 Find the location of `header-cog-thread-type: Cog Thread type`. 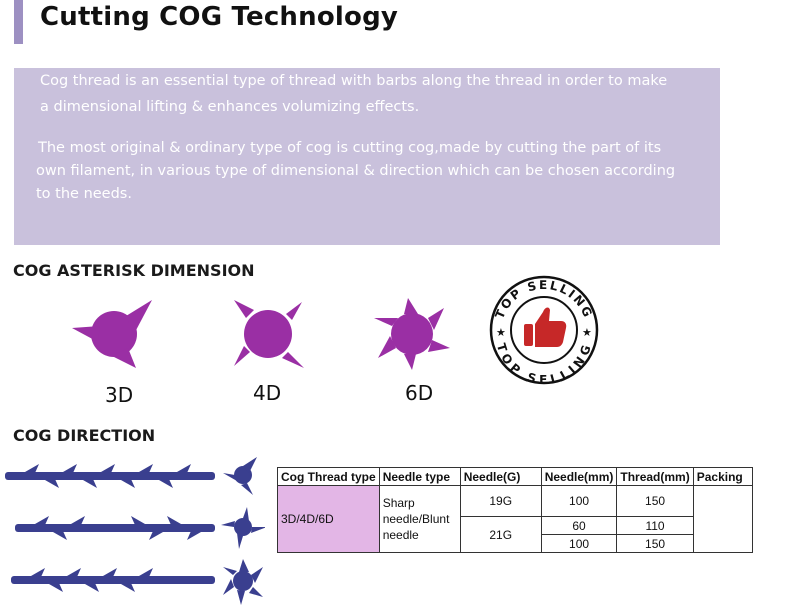

header-cog-thread-type: Cog Thread type is located at coordinates (328, 476).